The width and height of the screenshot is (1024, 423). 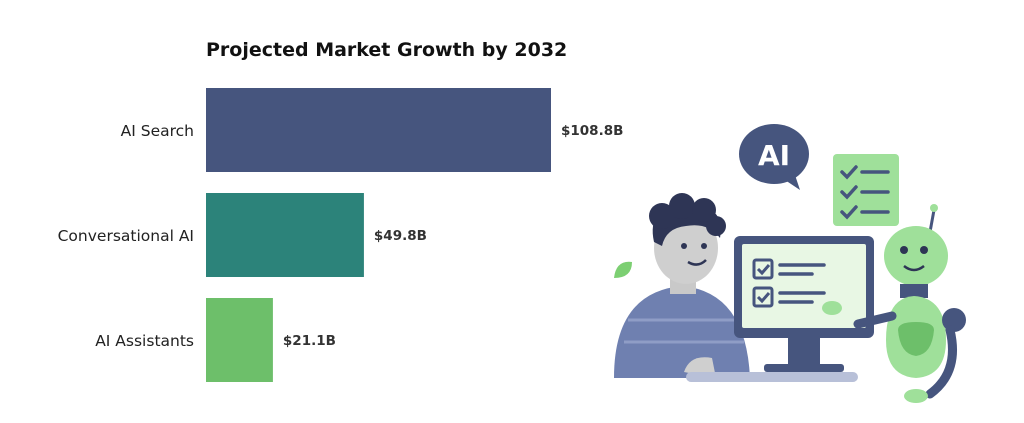 I want to click on bar-conversational-ai, so click(x=285, y=235).